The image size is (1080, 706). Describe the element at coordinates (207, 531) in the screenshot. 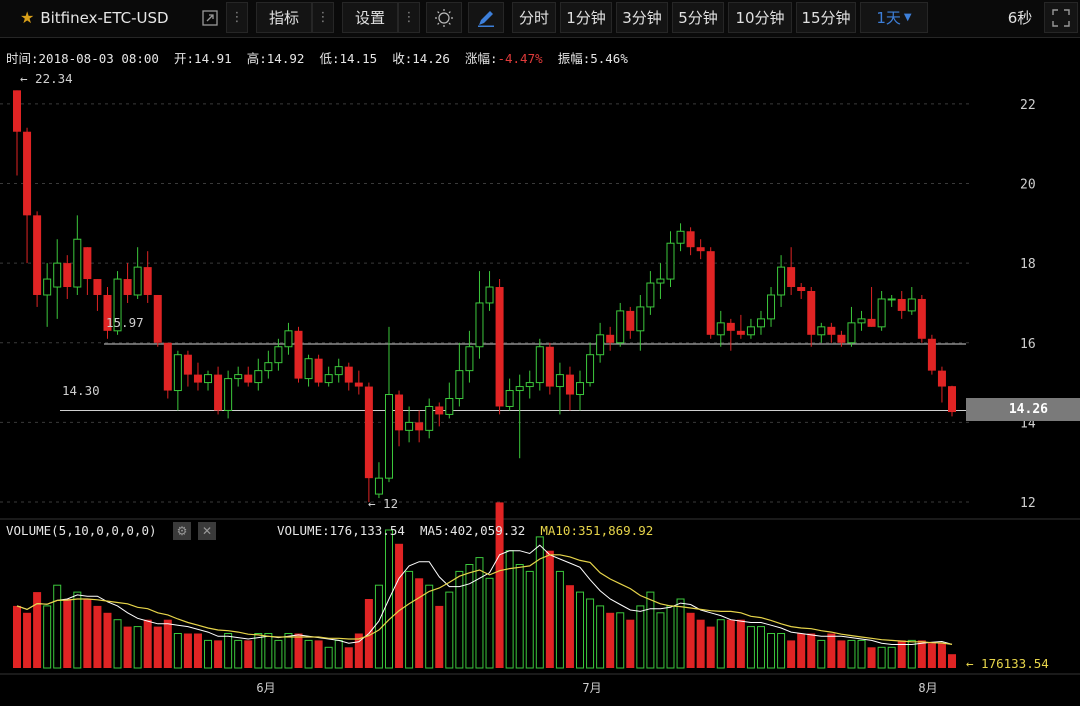

I see `close-icon: ✕` at that location.